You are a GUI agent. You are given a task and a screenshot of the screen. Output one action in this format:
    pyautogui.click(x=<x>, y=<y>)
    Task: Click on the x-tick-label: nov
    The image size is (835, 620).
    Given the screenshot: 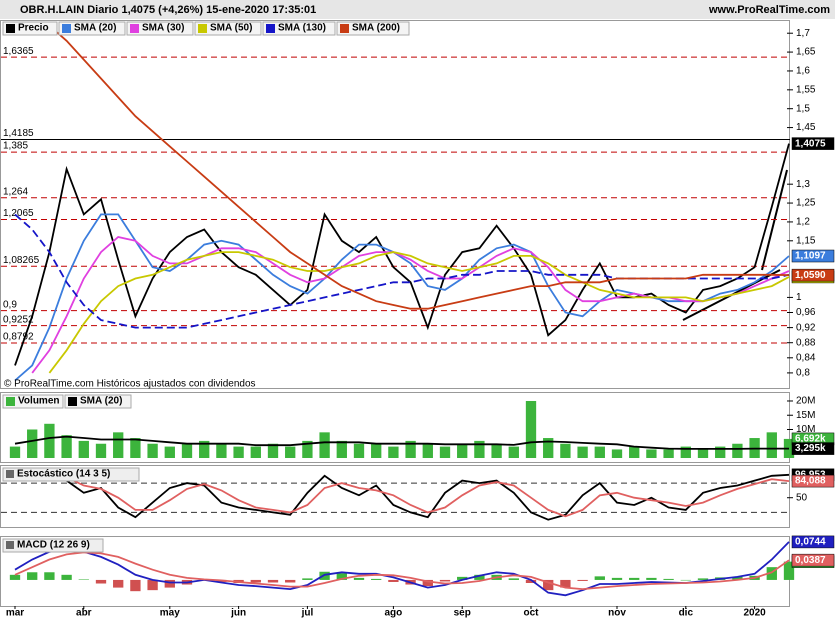 What is the action you would take?
    pyautogui.click(x=617, y=613)
    